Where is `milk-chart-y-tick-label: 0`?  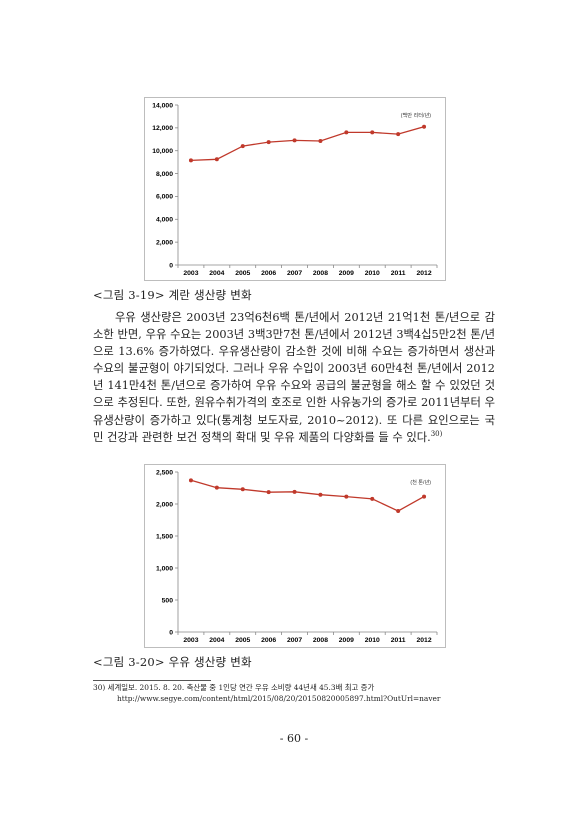 milk-chart-y-tick-label: 0 is located at coordinates (171, 632).